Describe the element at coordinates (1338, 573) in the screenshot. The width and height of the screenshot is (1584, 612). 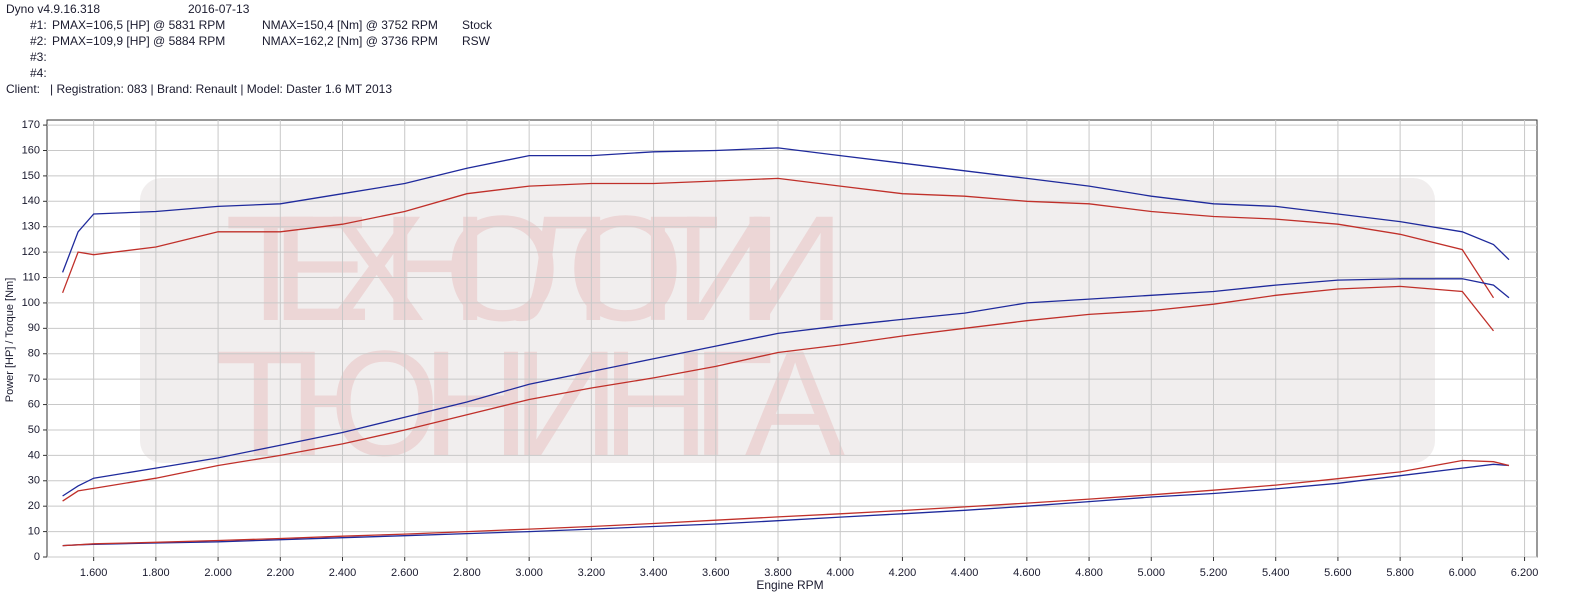
I see `x-tick-label: 5.600` at that location.